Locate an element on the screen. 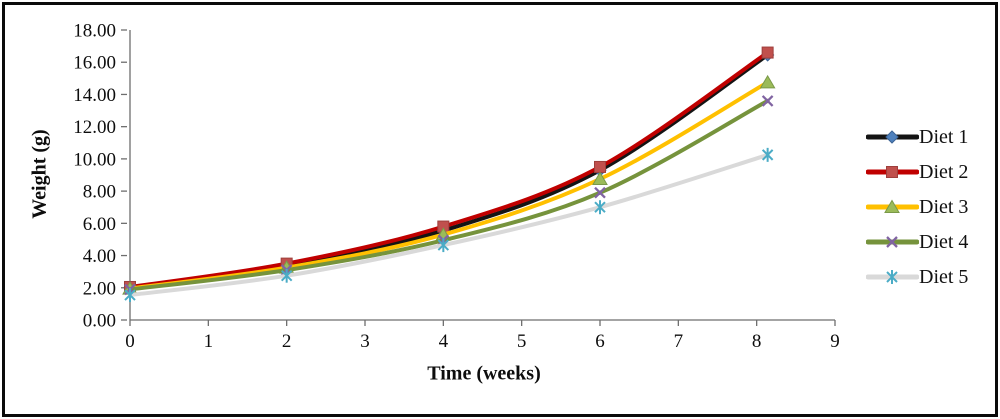  y-tick-label: 14.00 is located at coordinates (94, 95).